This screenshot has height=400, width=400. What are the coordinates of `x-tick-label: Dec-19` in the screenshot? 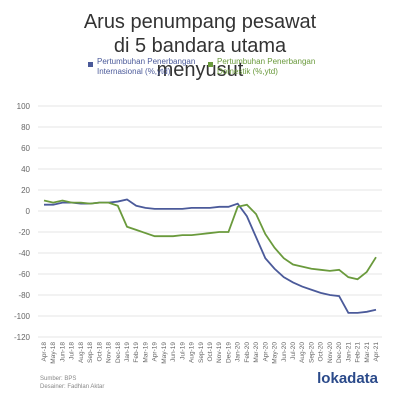 It's located at (228, 352).